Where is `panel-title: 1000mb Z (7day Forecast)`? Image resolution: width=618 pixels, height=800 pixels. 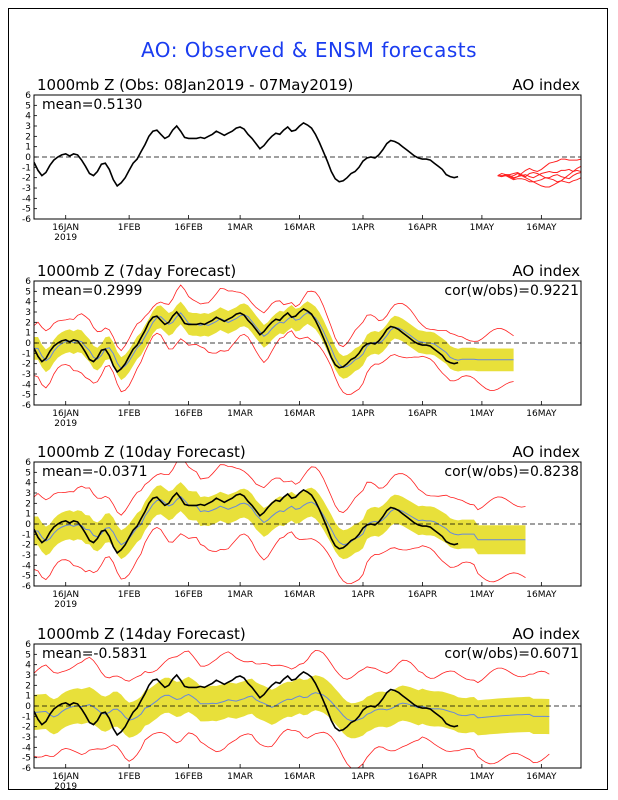
panel-title: 1000mb Z (7day Forecast) is located at coordinates (136, 271).